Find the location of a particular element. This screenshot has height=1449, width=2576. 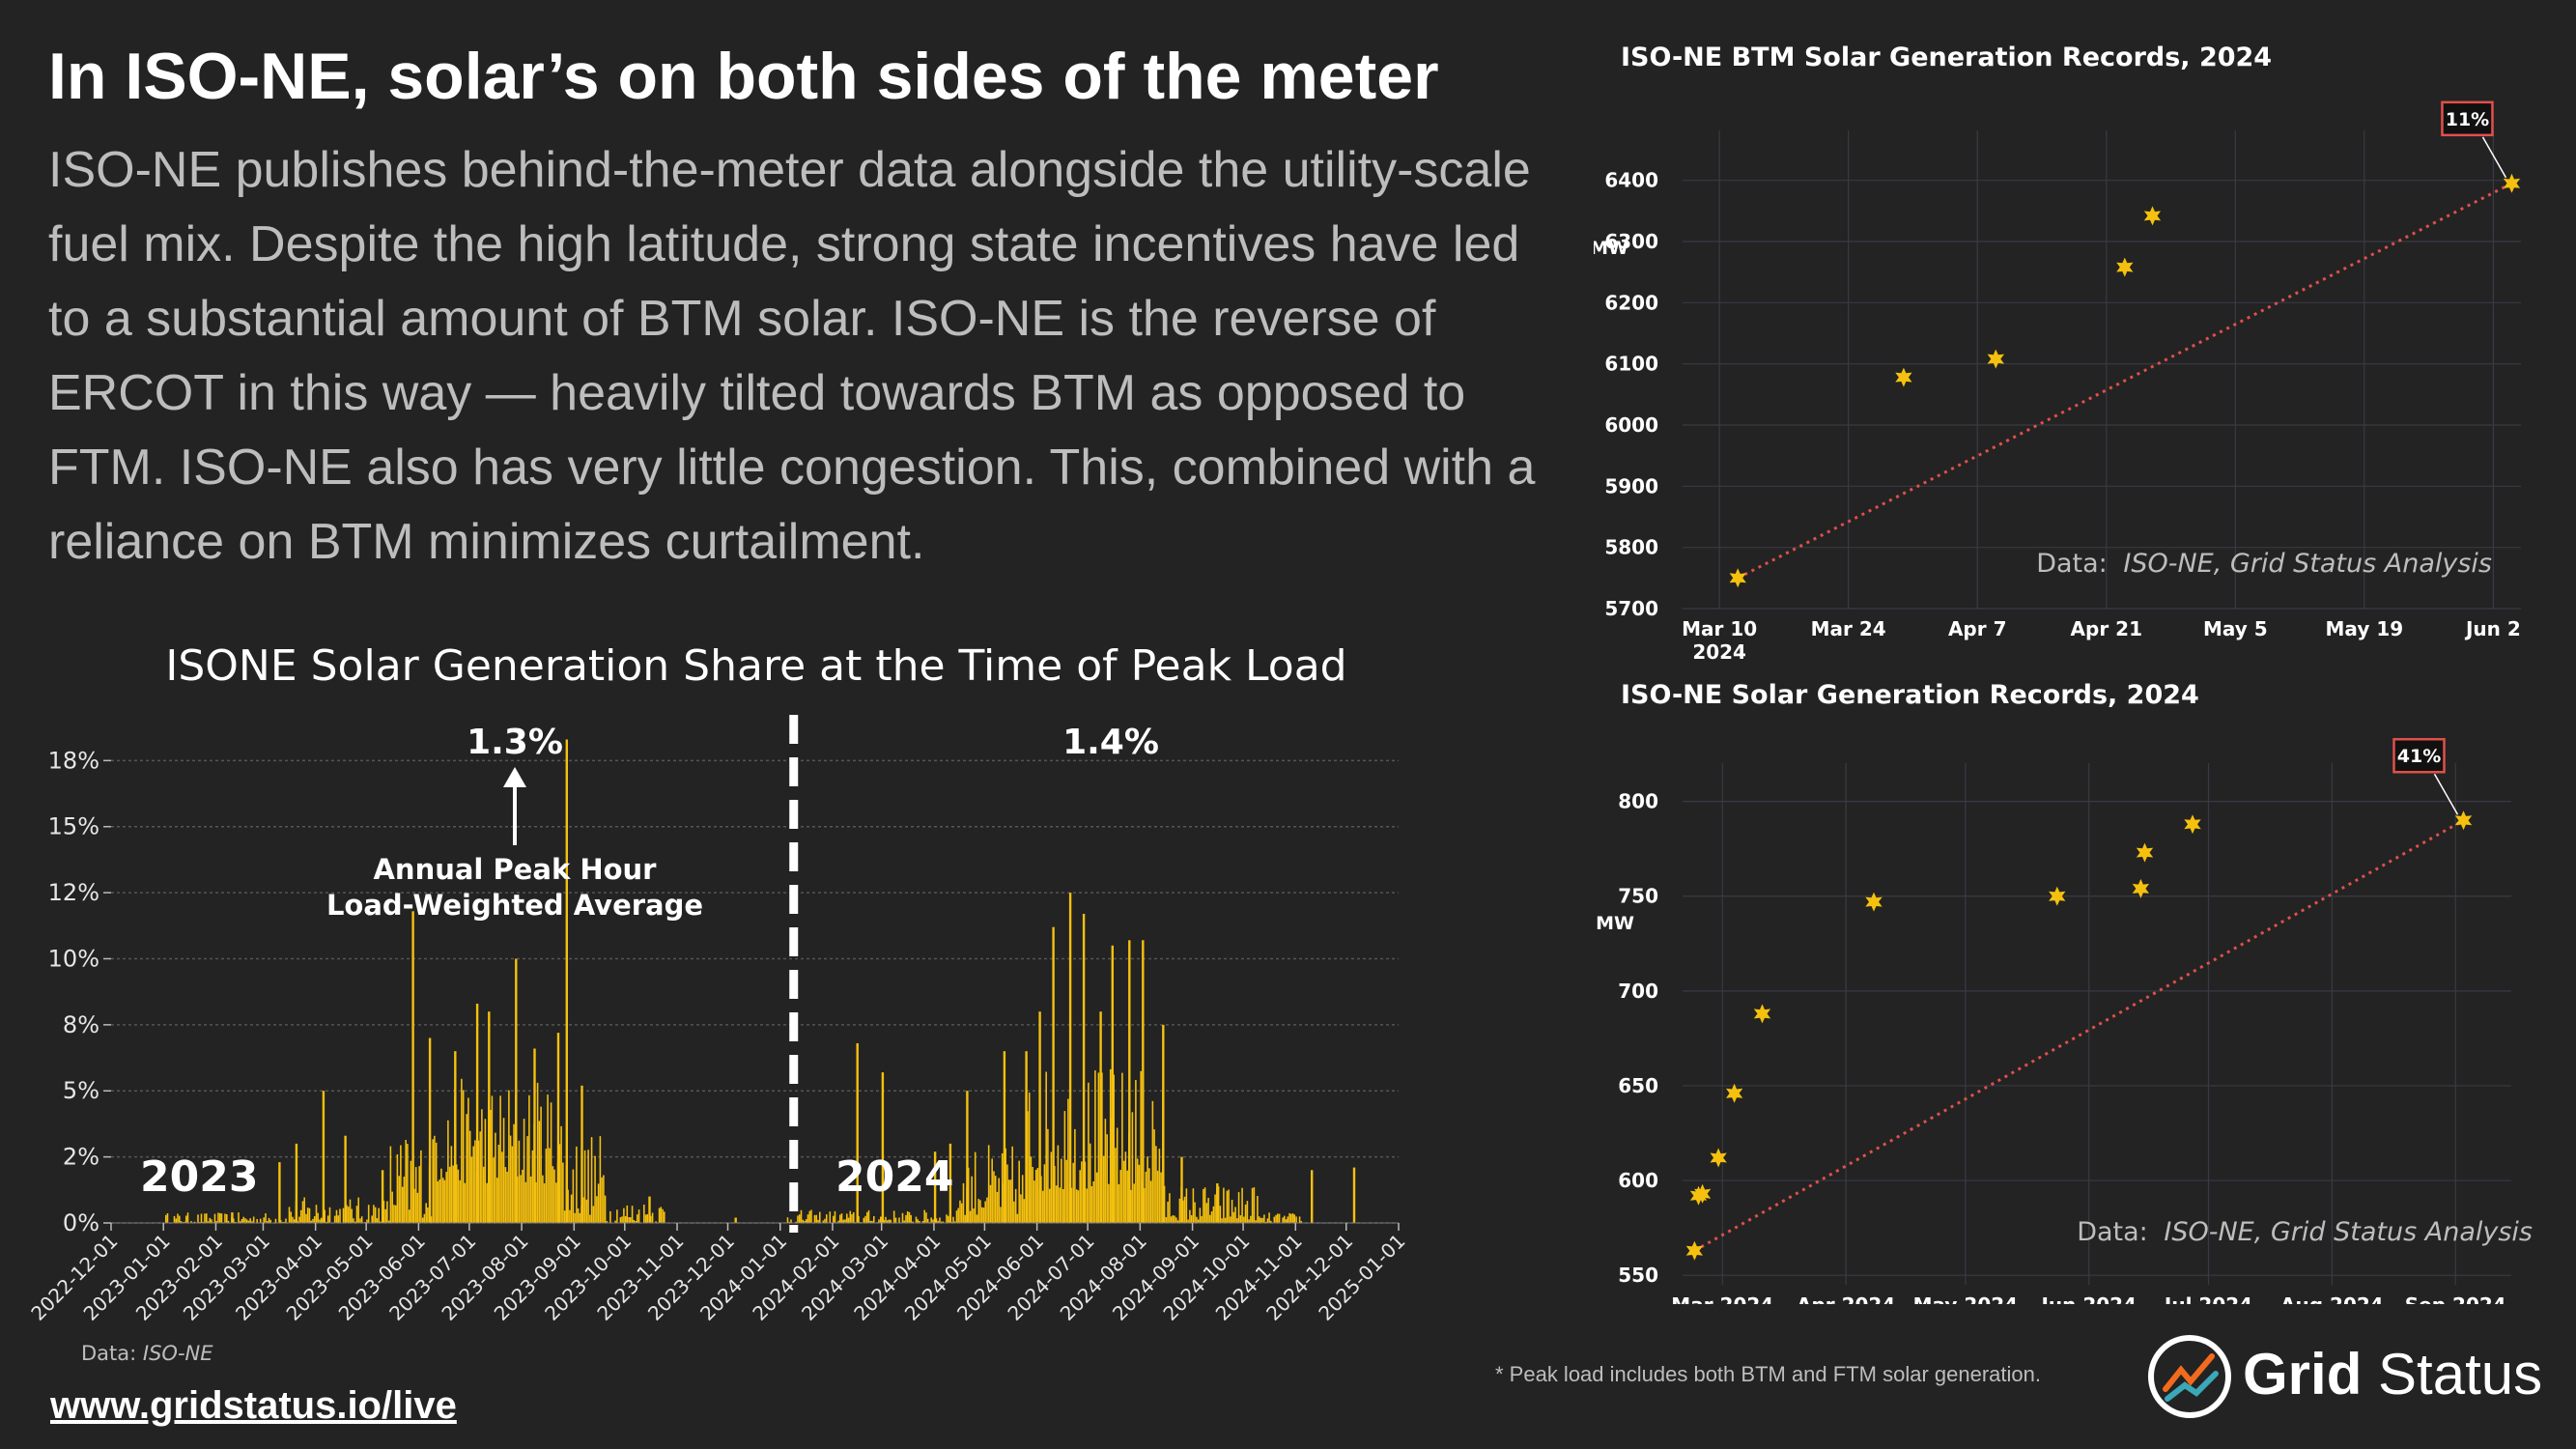

grid-status-logo: Grid Status is located at coordinates (2347, 1376).